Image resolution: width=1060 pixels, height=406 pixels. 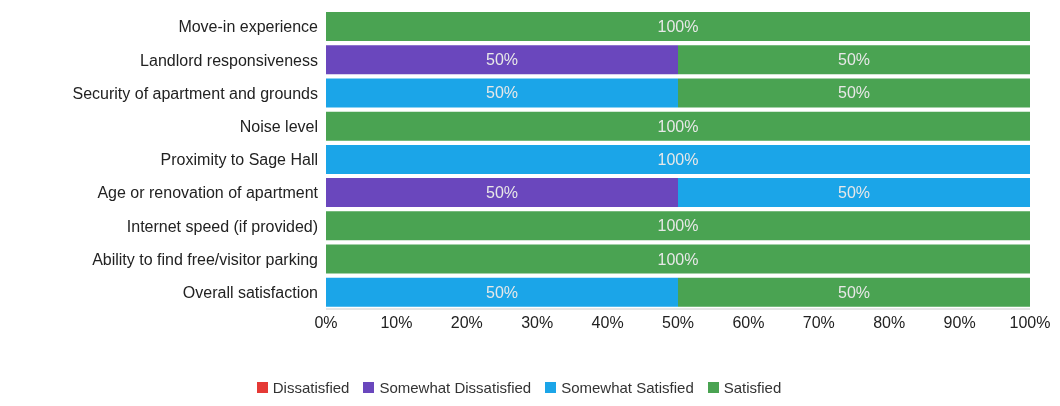 What do you see at coordinates (678, 323) in the screenshot?
I see `x-tick-label: 50%` at bounding box center [678, 323].